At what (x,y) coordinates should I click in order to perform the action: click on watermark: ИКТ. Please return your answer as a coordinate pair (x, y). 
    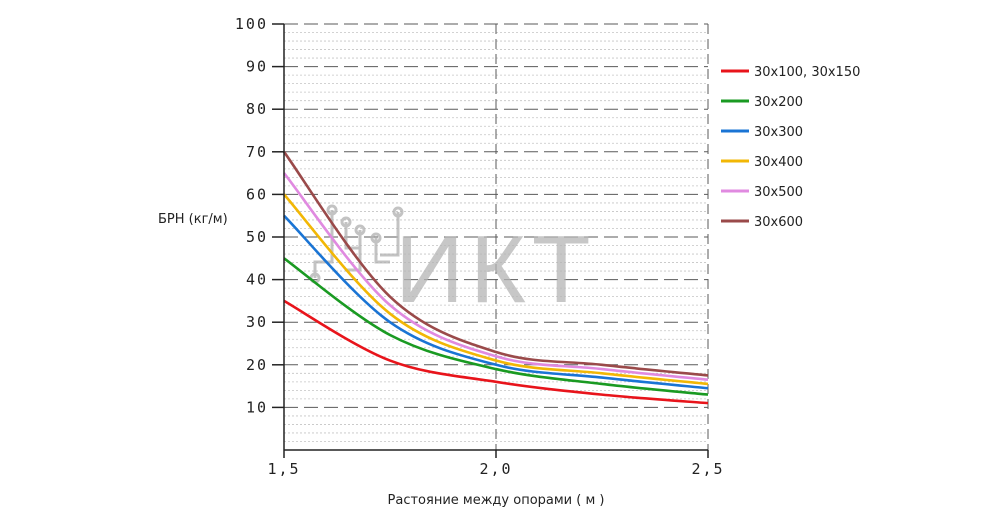
    Looking at the image, I should click on (453, 263).